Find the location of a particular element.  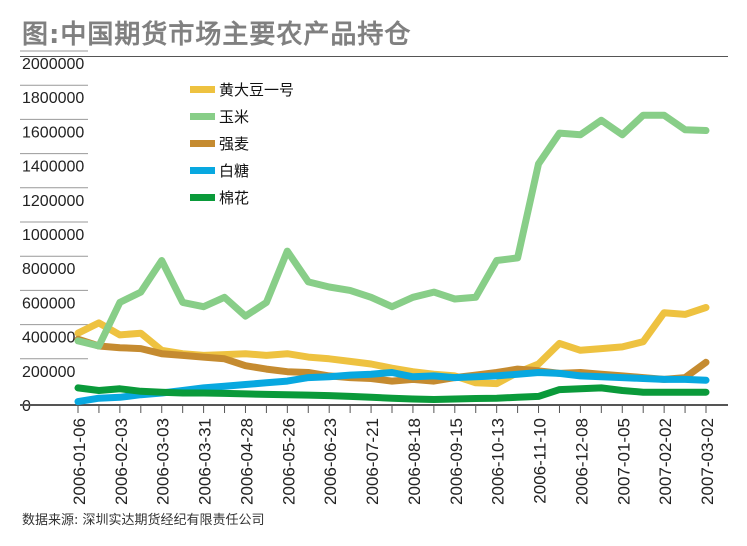

legend-label: 白糖 is located at coordinates (234, 171).